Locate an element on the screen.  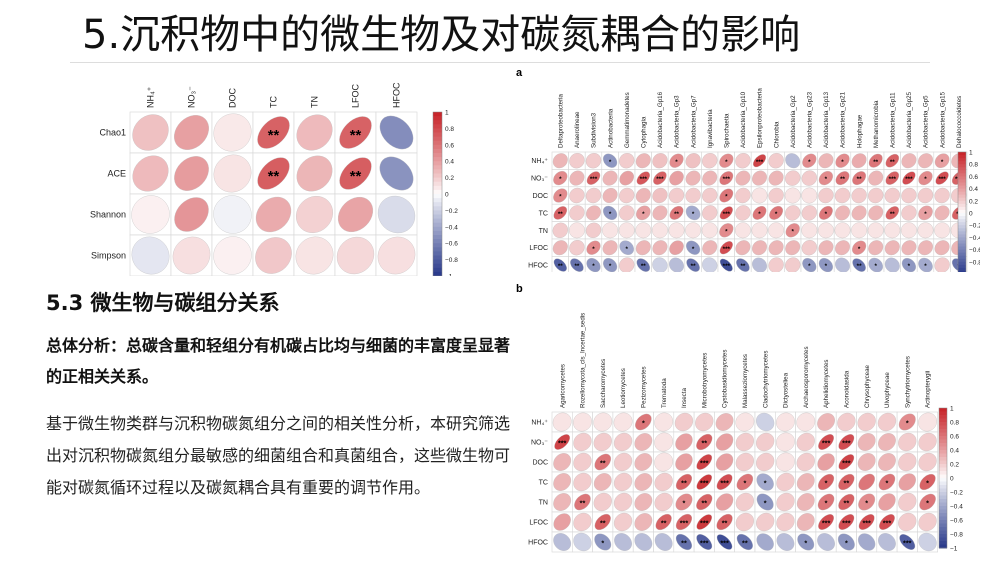
column-label: Archaeosporomycetes is located at coordinates (806, 377).